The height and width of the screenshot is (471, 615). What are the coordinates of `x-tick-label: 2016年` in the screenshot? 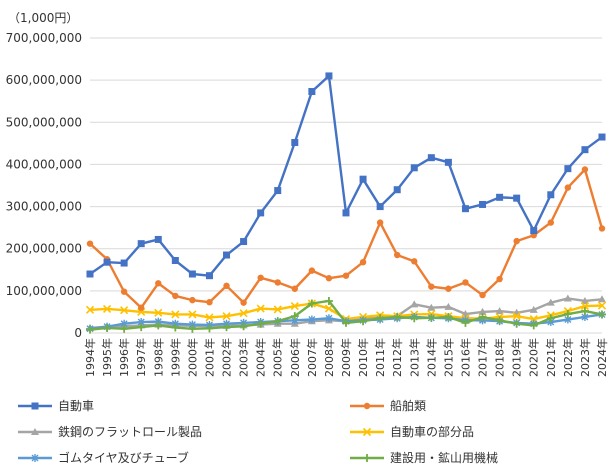 It's located at (465, 357).